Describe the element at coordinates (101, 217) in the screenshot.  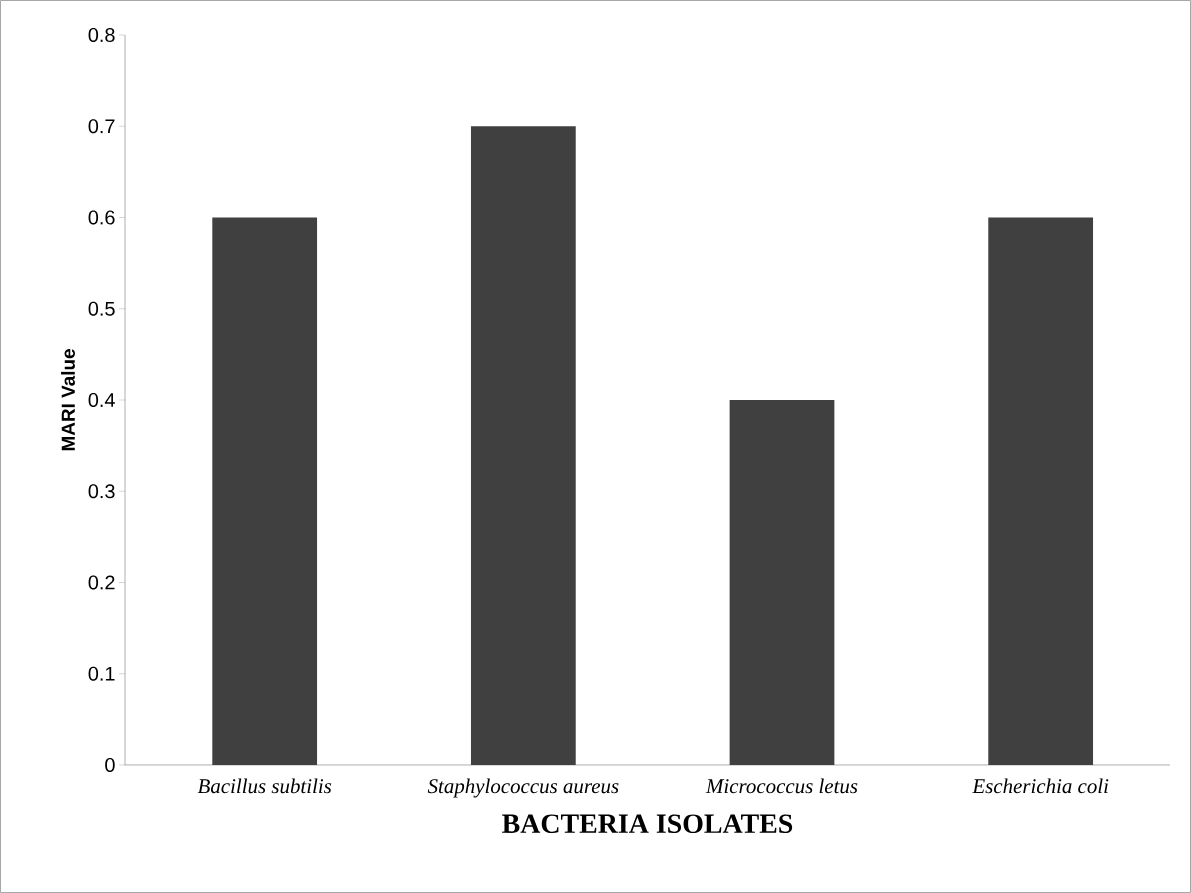
I see `y-tick-label: 0.6` at that location.